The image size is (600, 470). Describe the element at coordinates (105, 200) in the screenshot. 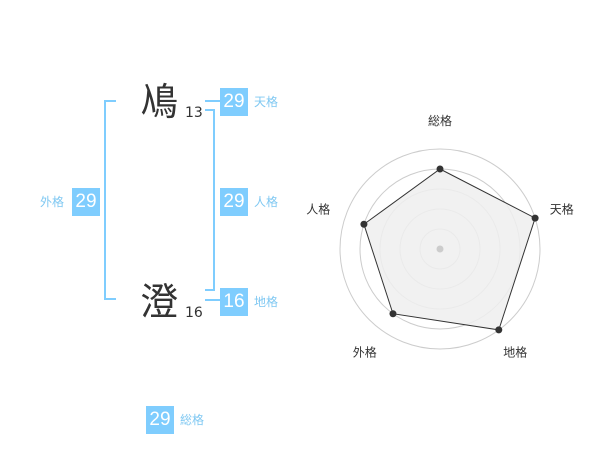

I see `gaikaku-bracket` at that location.